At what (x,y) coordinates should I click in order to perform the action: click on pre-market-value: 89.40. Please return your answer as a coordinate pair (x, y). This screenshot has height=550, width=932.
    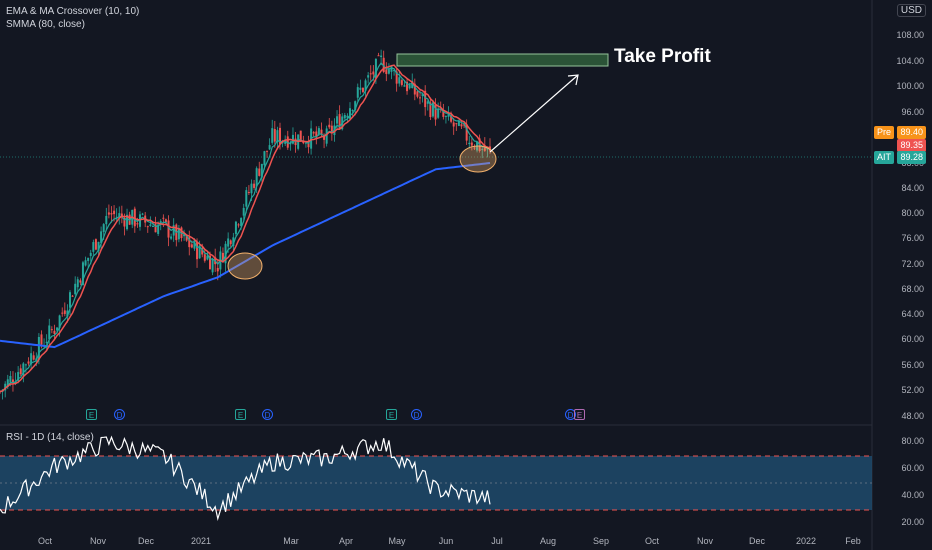
    Looking at the image, I should click on (911, 132).